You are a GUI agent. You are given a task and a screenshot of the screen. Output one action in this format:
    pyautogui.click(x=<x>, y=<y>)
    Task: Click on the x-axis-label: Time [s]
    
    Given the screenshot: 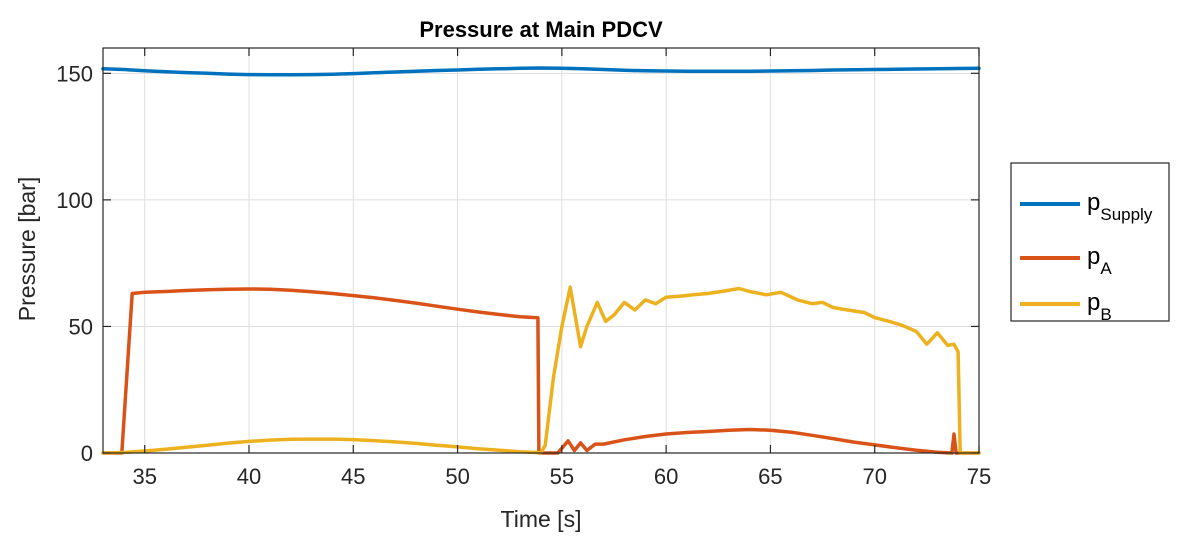 What is the action you would take?
    pyautogui.click(x=541, y=519)
    